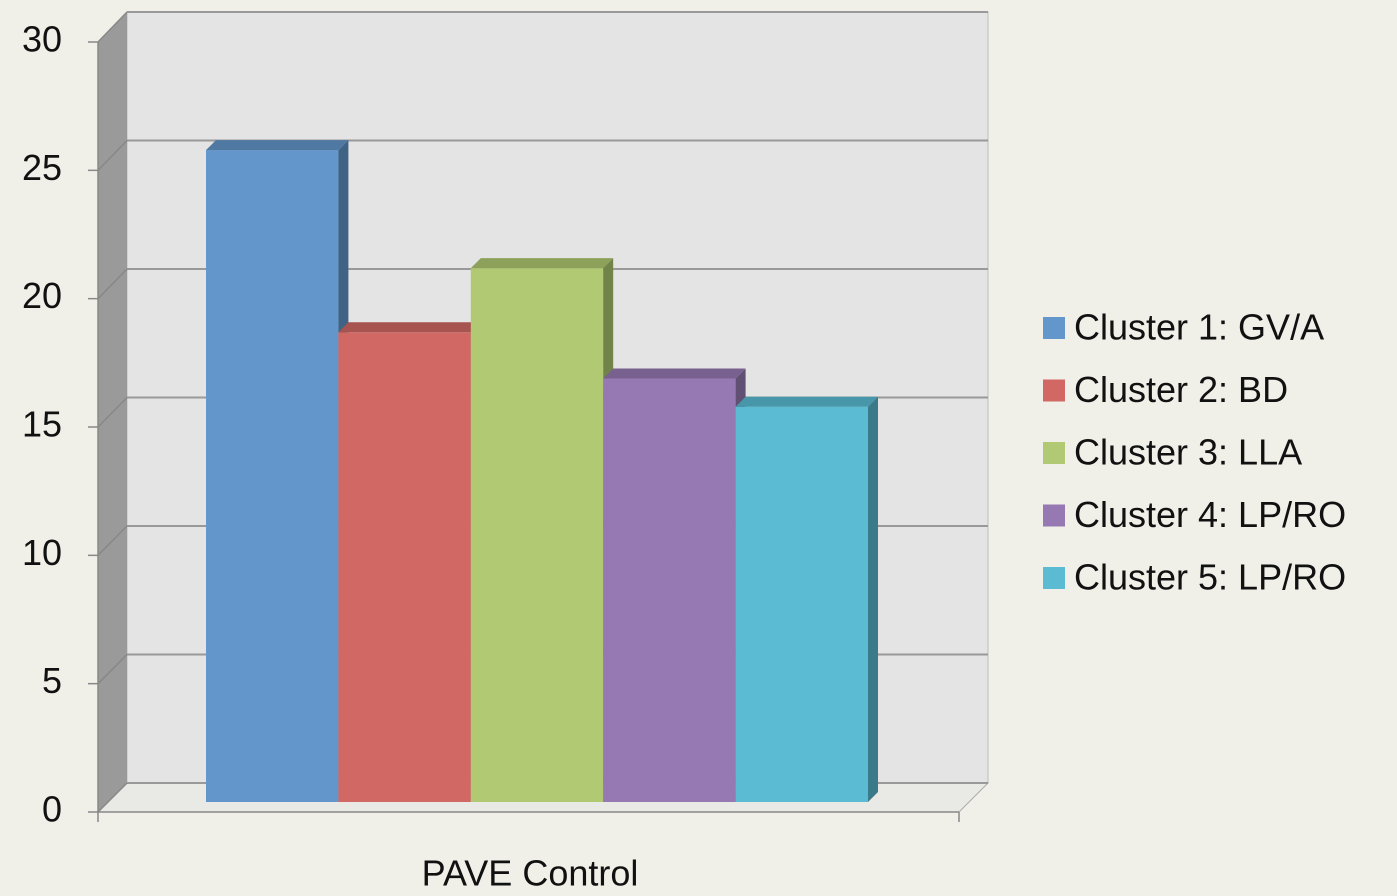  I want to click on legend-label: Cluster 5: LP/RO, so click(1210, 577).